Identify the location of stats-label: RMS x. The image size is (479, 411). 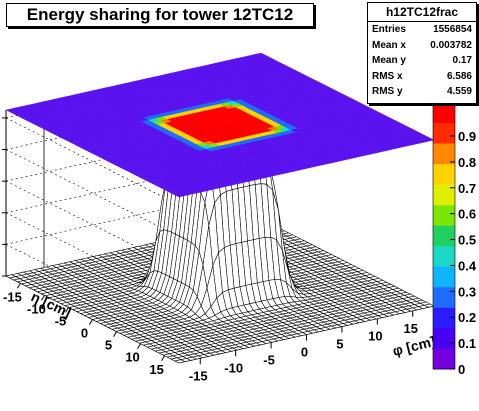
(387, 76).